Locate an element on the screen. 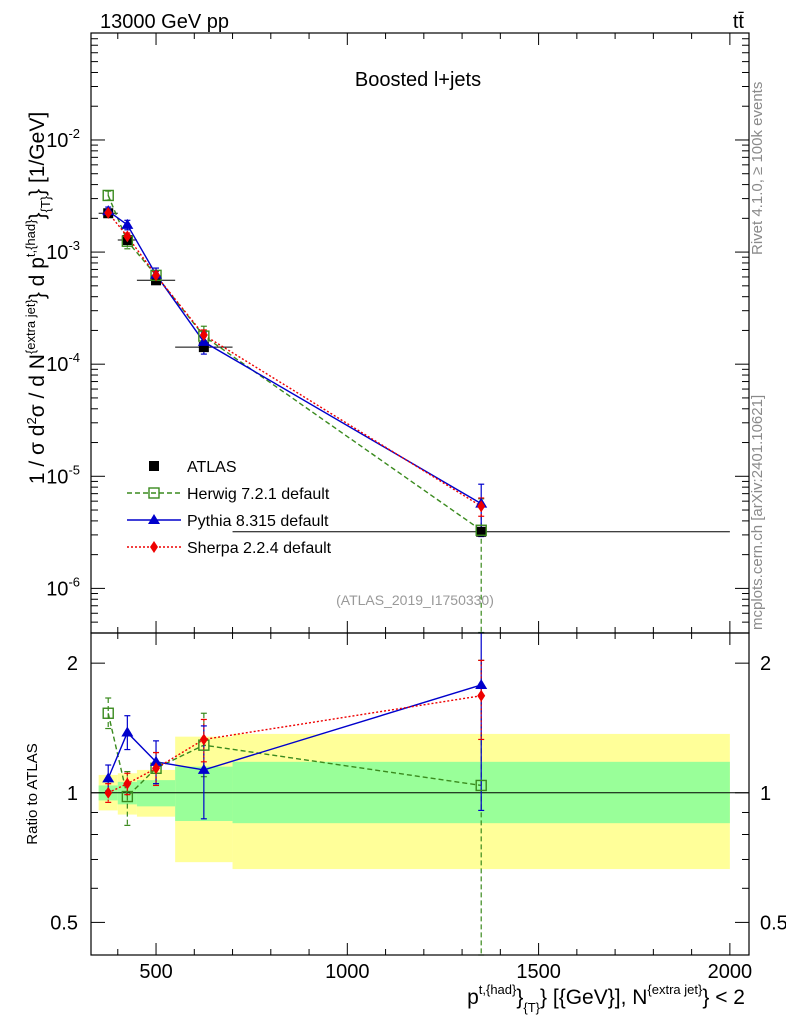 This screenshot has height=1024, width=786. ratio-ytick-label-right: 0.5 is located at coordinates (773, 923).